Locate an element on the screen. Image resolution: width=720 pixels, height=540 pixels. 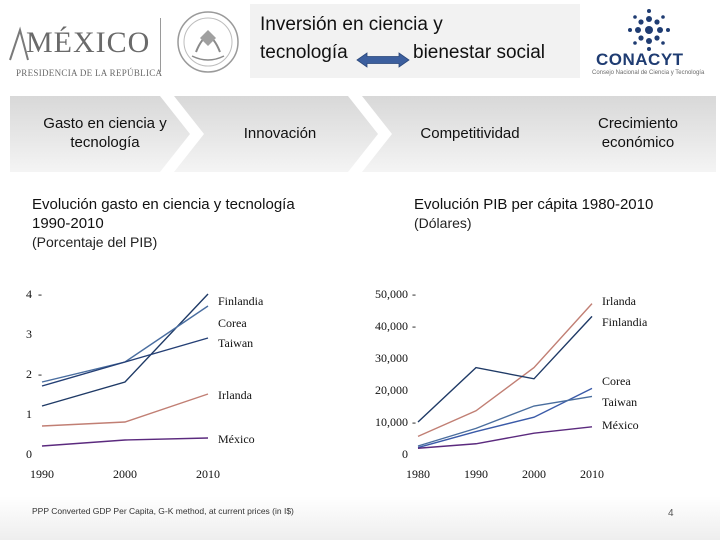
y-tick-label: 2 is located at coordinates (29, 374).